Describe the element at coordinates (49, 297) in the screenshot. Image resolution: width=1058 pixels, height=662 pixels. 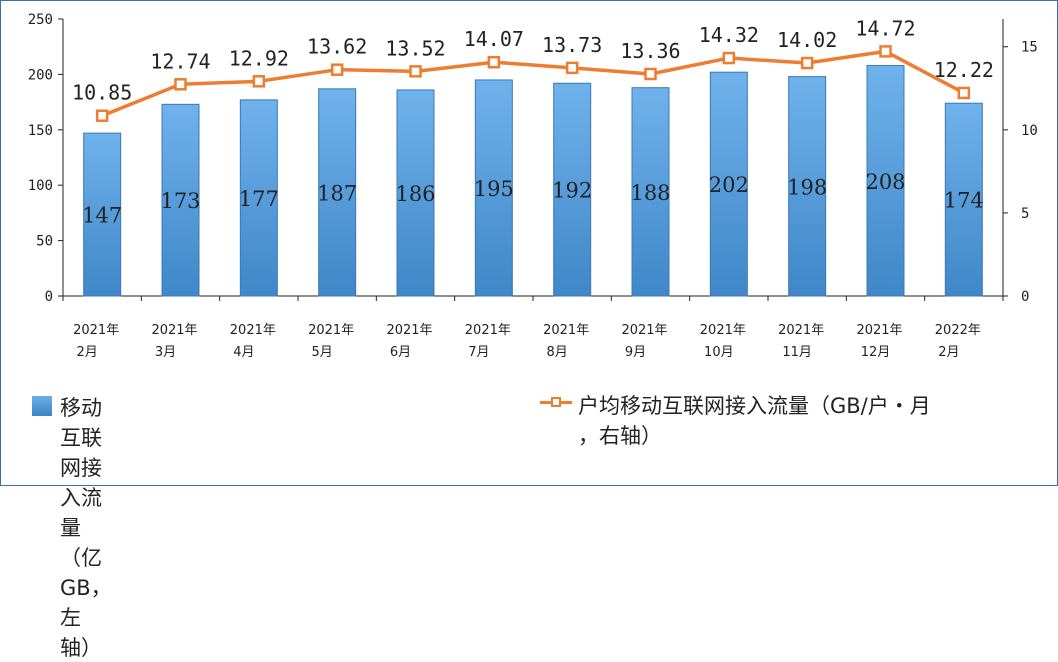
I see `y-left-tick-label: 0` at that location.